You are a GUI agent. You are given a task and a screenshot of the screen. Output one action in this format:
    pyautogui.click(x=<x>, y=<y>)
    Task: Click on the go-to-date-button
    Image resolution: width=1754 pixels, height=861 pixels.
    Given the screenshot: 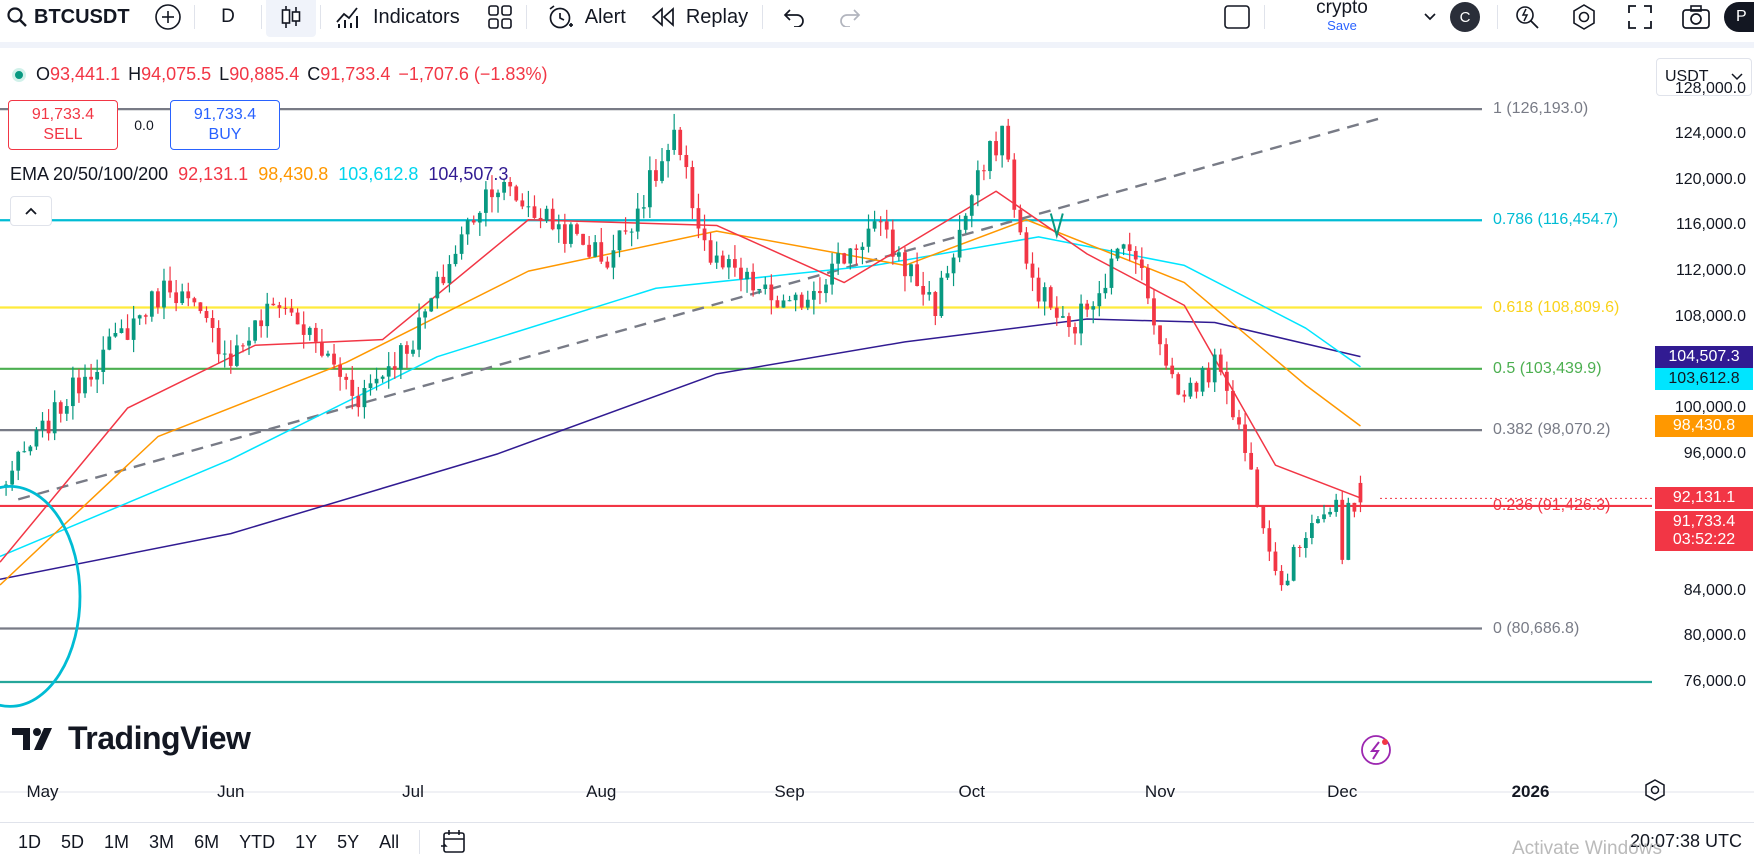 What is the action you would take?
    pyautogui.click(x=454, y=842)
    